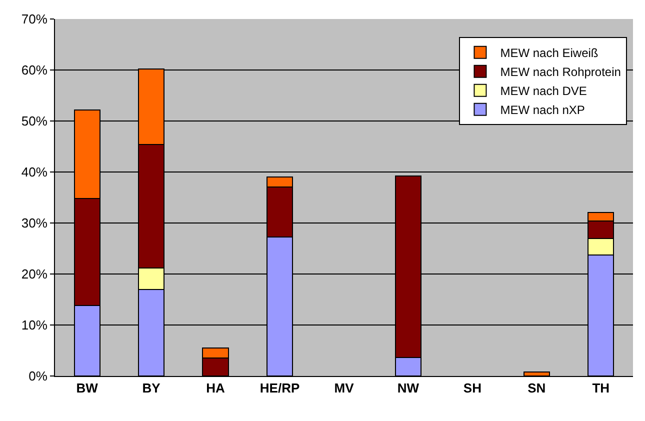 Image resolution: width=645 pixels, height=421 pixels. What do you see at coordinates (216, 388) in the screenshot?
I see `x-tick-label: HA` at bounding box center [216, 388].